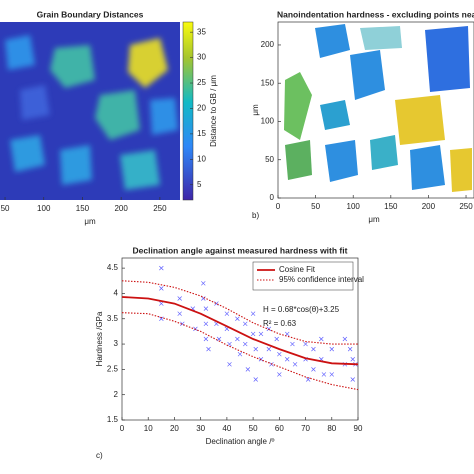 This screenshot has width=474, height=474. I want to click on annotation: H = 0.68*cos(θ)+3.25, so click(301, 309).